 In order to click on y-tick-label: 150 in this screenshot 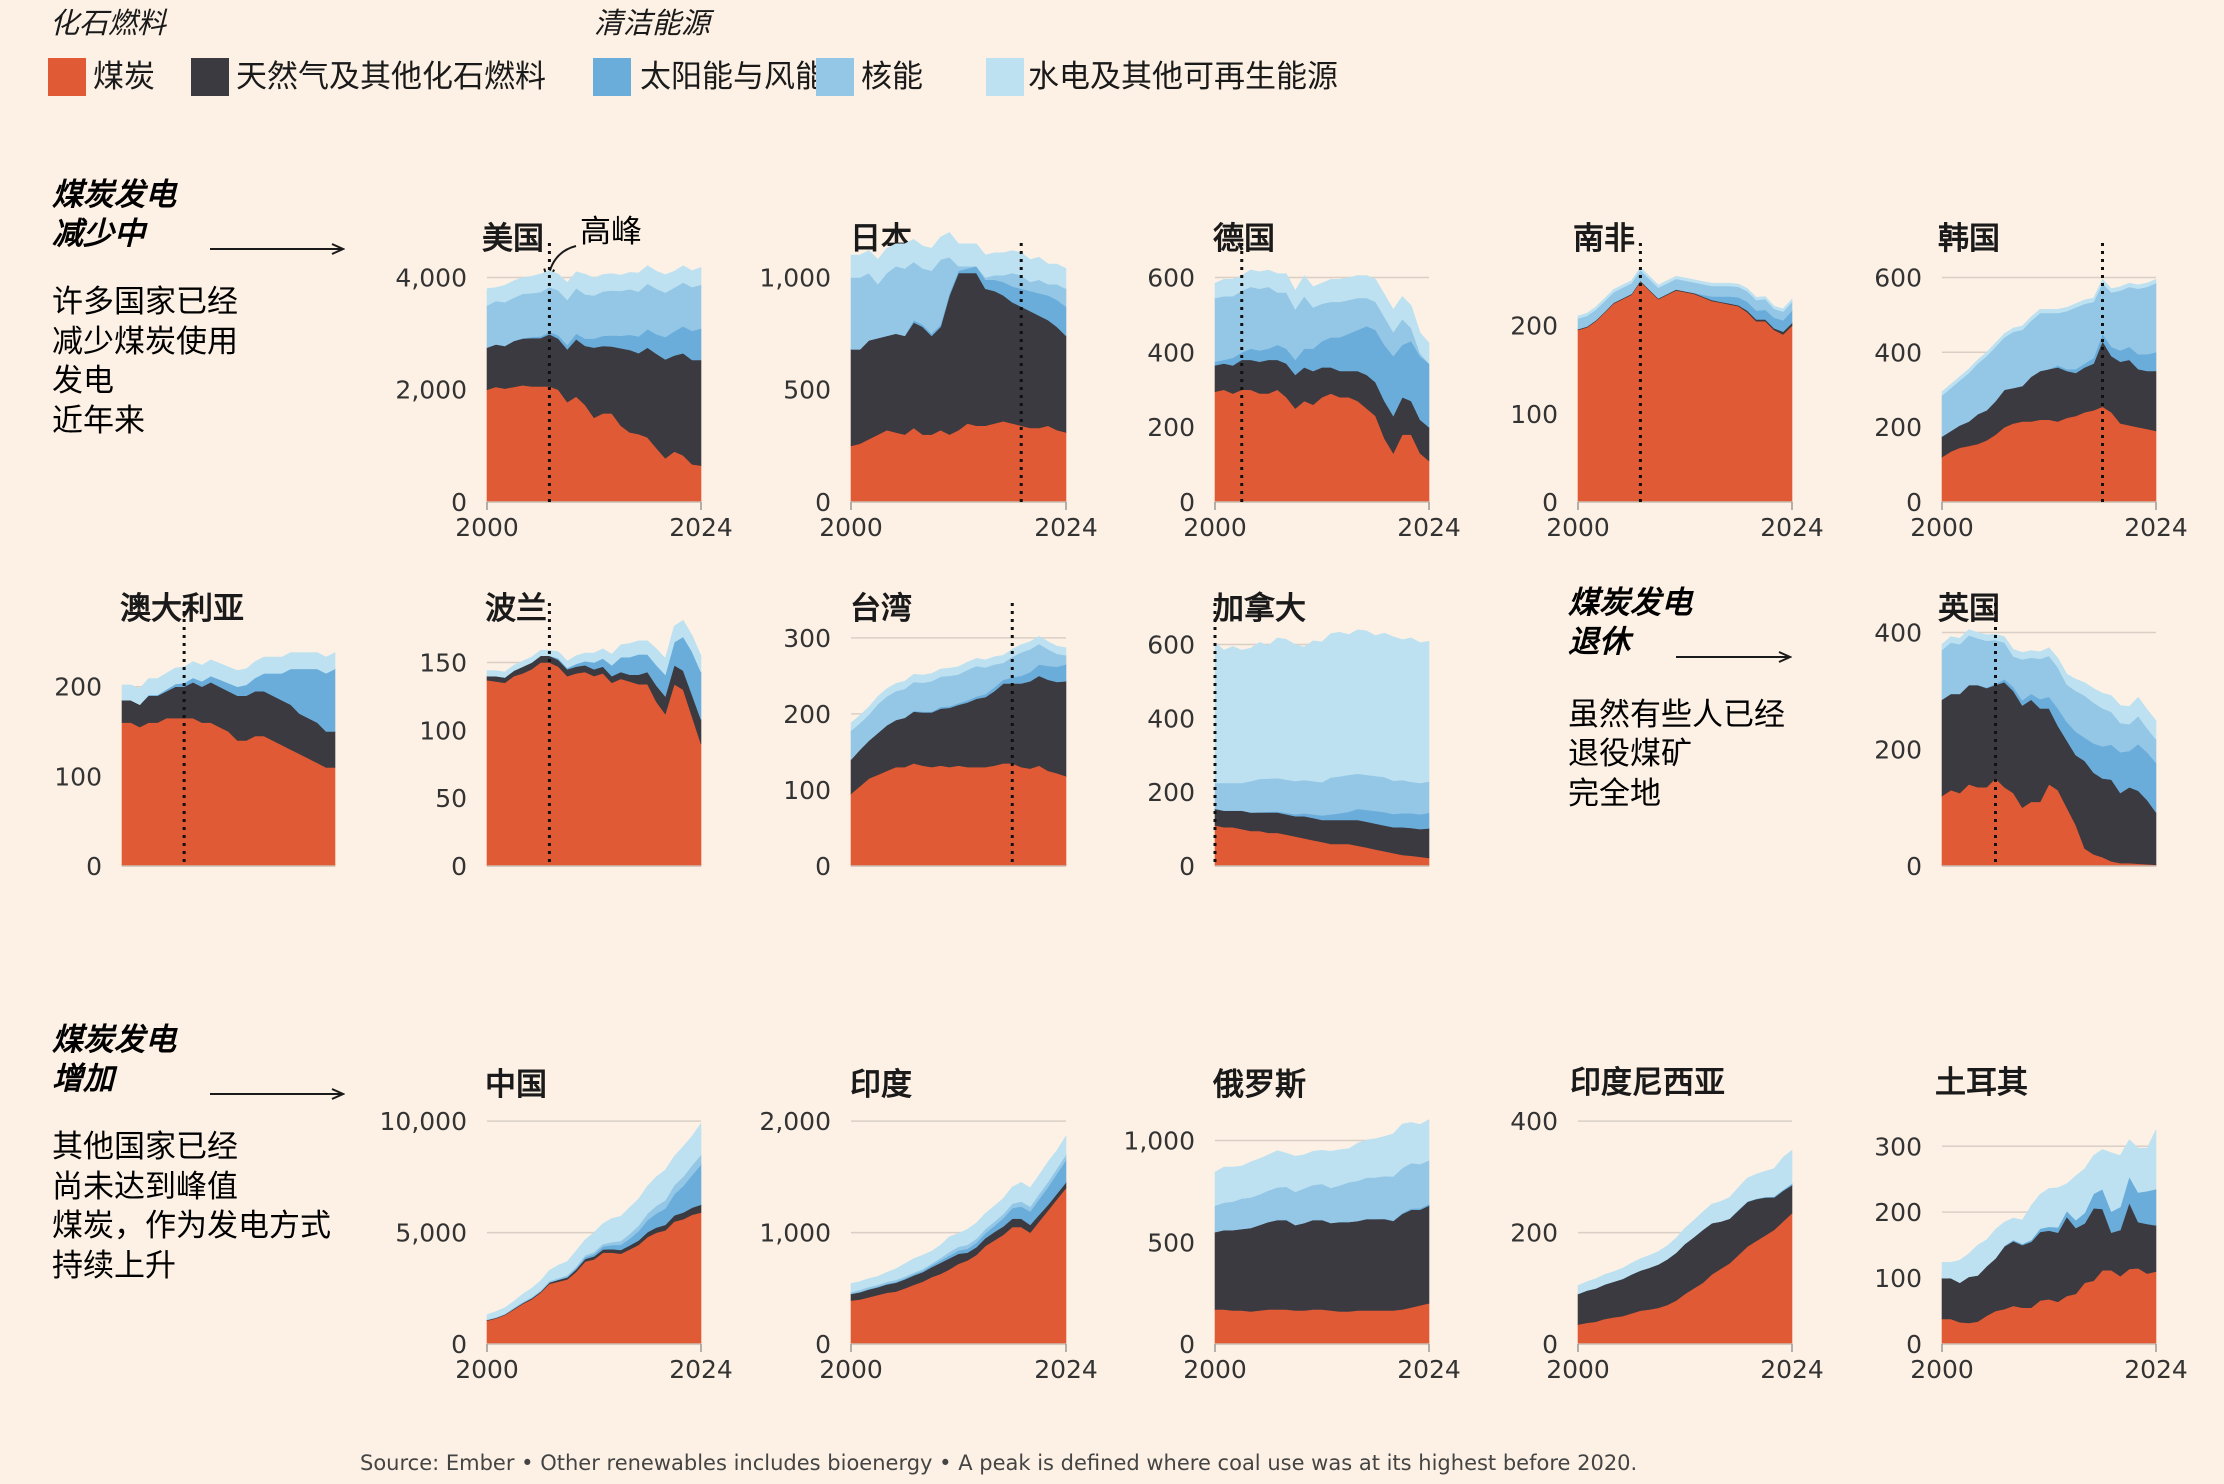, I will do `click(443, 662)`.